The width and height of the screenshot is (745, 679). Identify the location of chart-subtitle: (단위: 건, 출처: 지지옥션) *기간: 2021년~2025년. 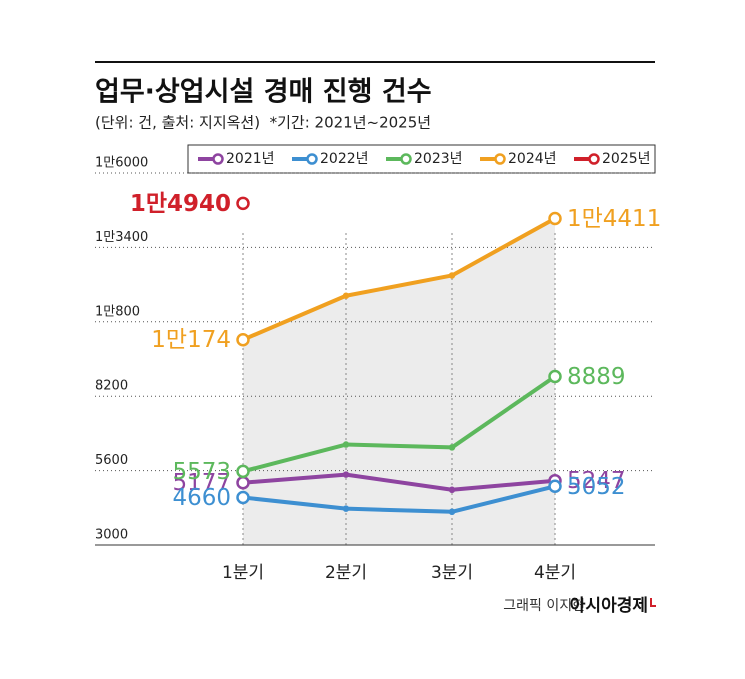
(263, 123).